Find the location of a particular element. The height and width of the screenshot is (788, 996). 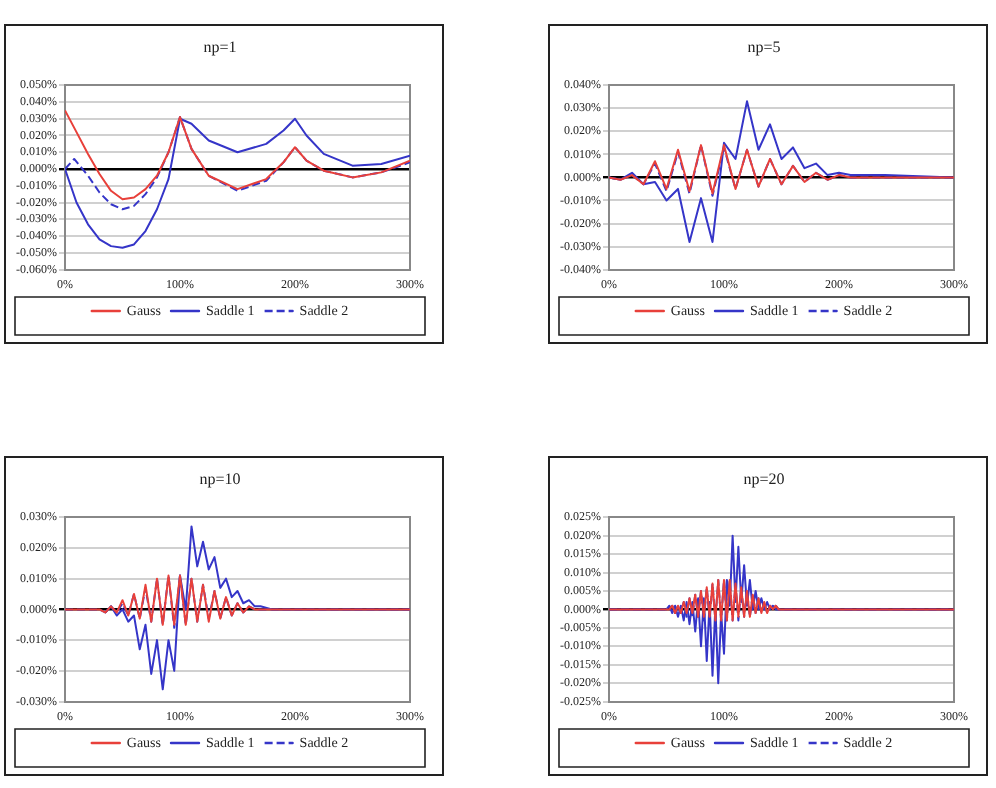

chart-title: np=20 is located at coordinates (764, 478).